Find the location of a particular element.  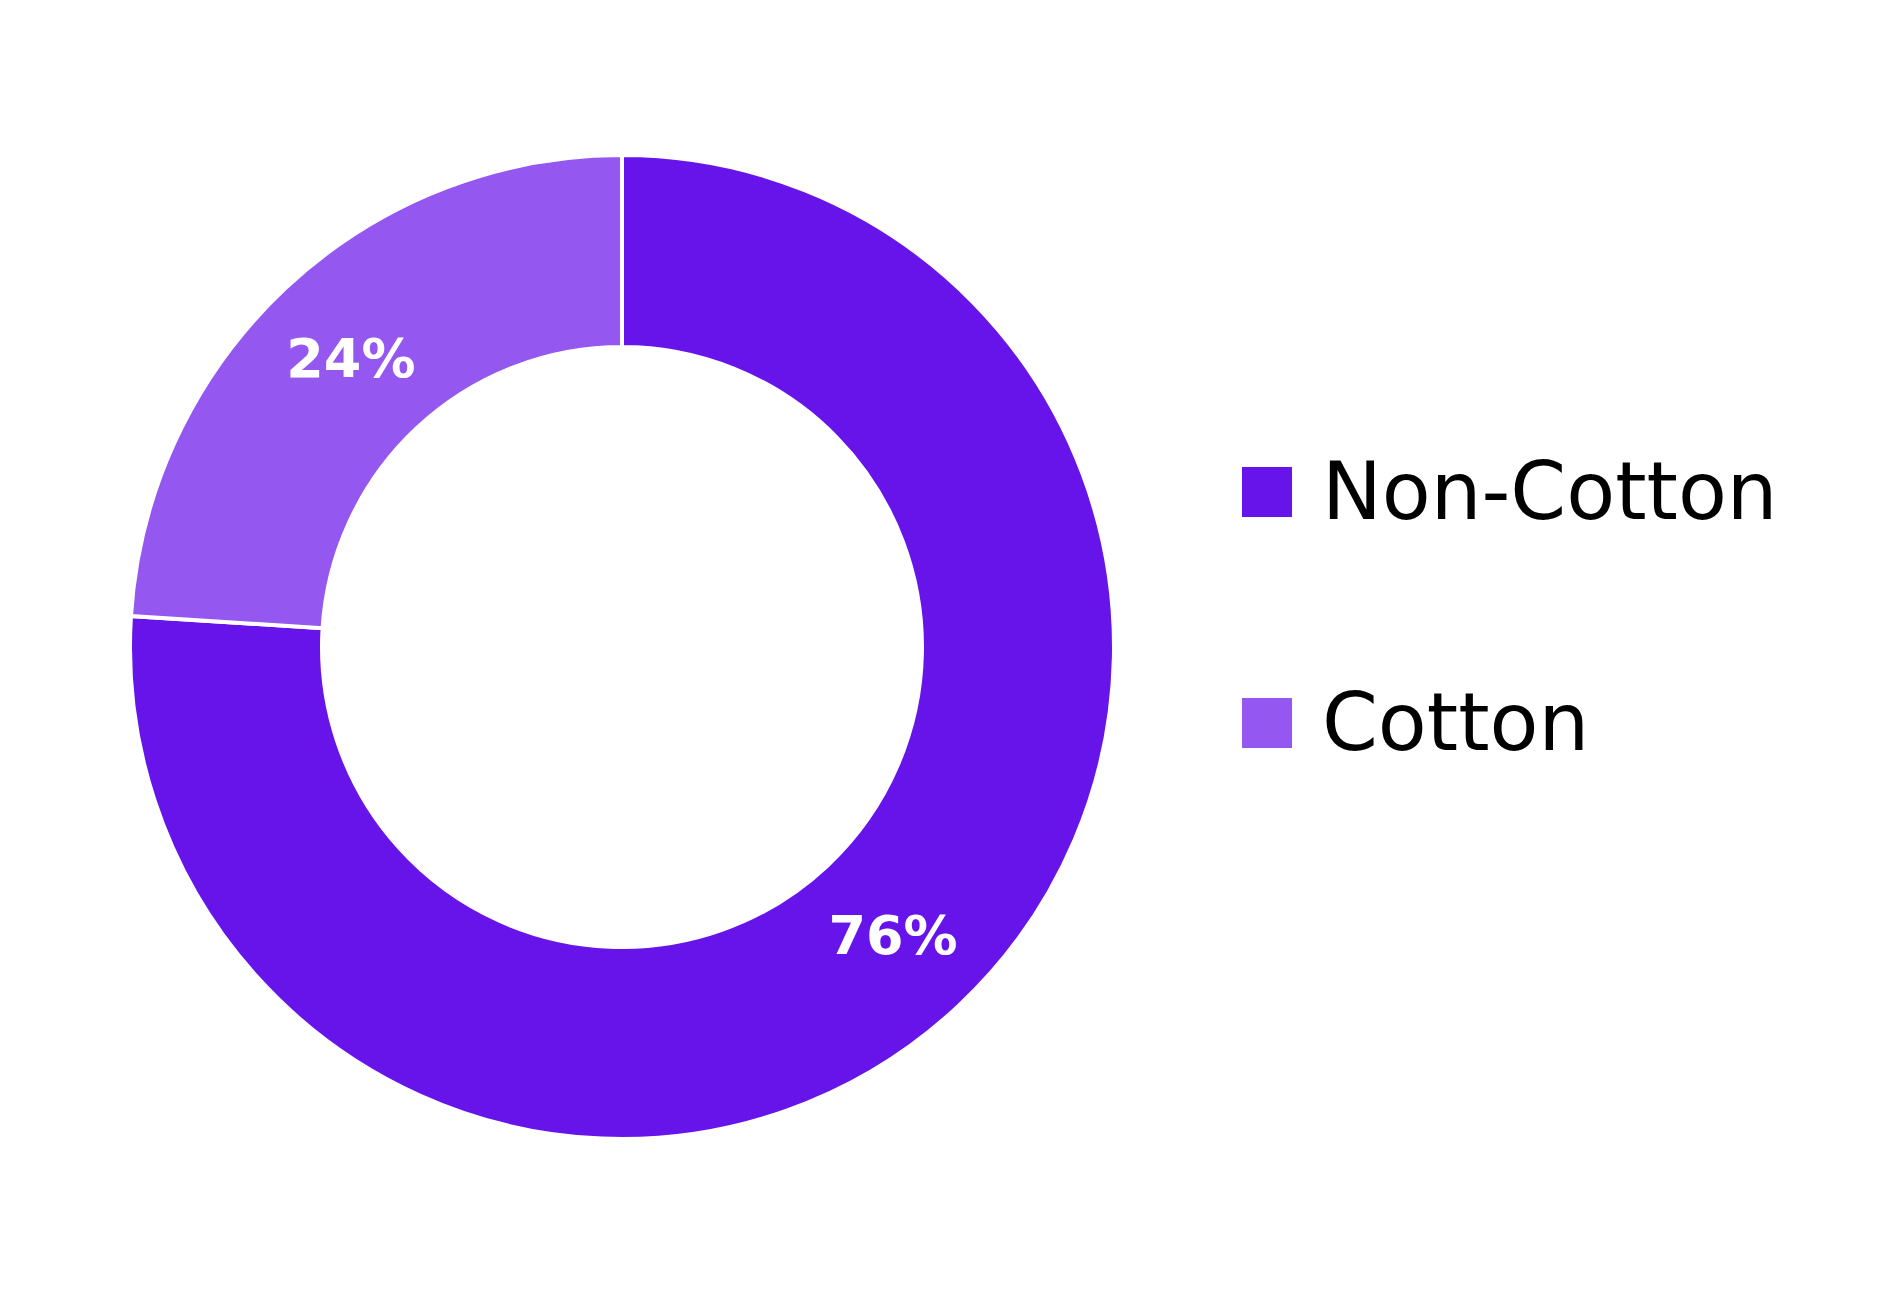

legend-label: Cotton is located at coordinates (1456, 722).